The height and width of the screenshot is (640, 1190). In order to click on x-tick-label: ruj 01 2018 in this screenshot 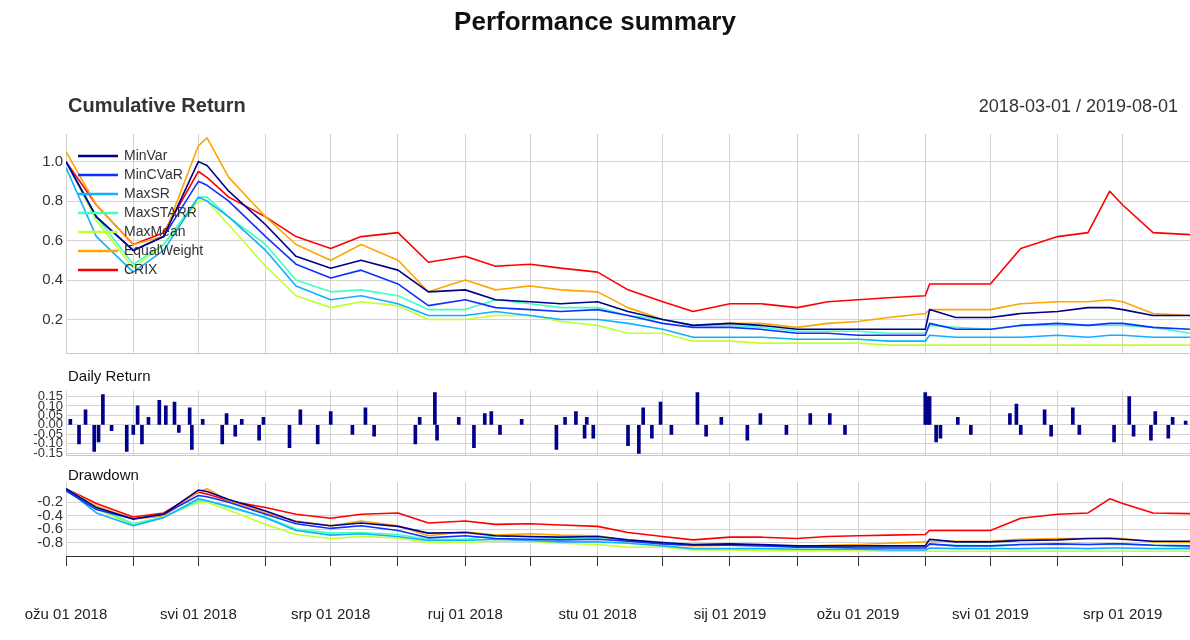, I will do `click(465, 614)`.